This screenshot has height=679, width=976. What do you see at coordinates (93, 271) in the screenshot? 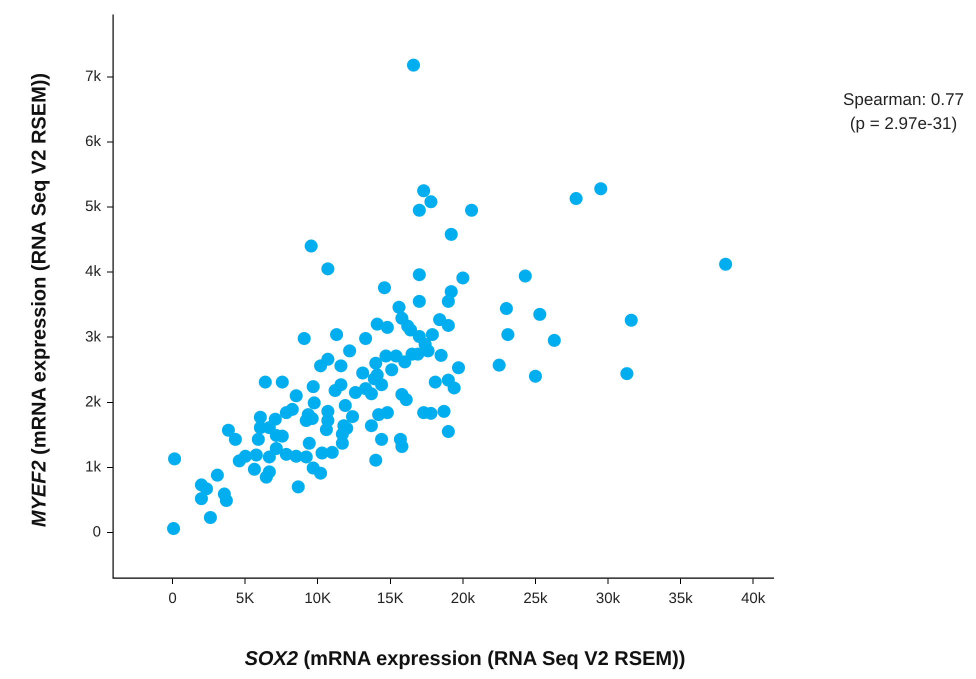
I see `y-tick-label: 4k` at bounding box center [93, 271].